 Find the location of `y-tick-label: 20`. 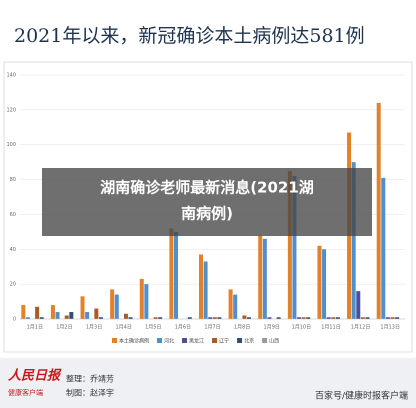

y-tick-label: 20 is located at coordinates (13, 285).